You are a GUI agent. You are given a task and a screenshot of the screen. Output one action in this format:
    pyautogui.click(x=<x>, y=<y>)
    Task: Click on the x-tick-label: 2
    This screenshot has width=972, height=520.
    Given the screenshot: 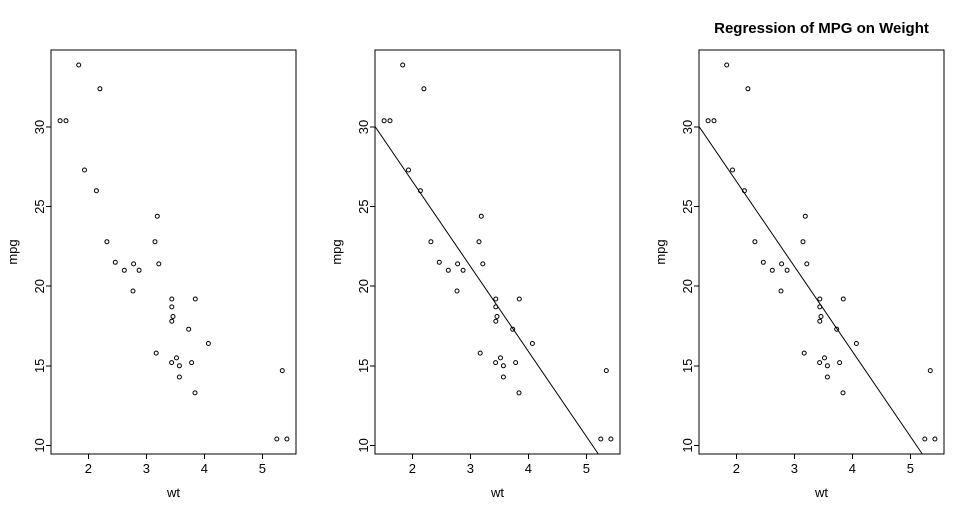 What is the action you would take?
    pyautogui.click(x=412, y=468)
    